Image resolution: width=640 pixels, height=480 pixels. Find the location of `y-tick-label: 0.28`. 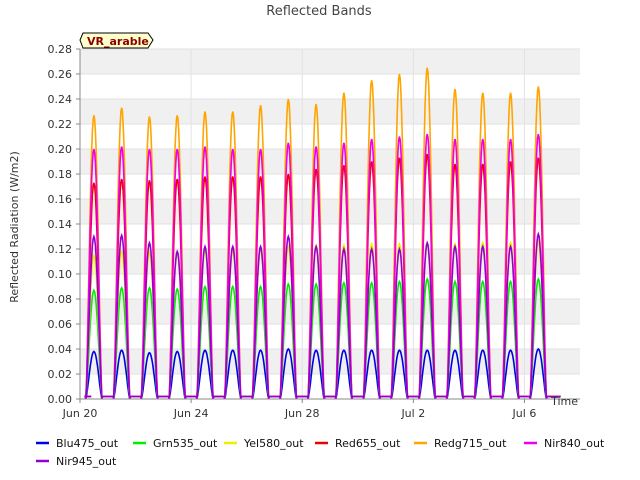

y-tick-label: 0.28 is located at coordinates (60, 49).